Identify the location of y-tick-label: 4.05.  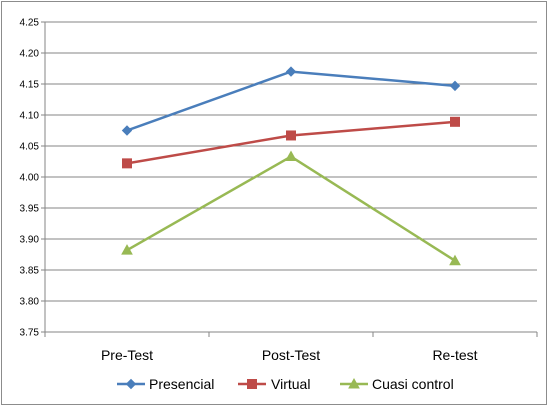
(30, 147).